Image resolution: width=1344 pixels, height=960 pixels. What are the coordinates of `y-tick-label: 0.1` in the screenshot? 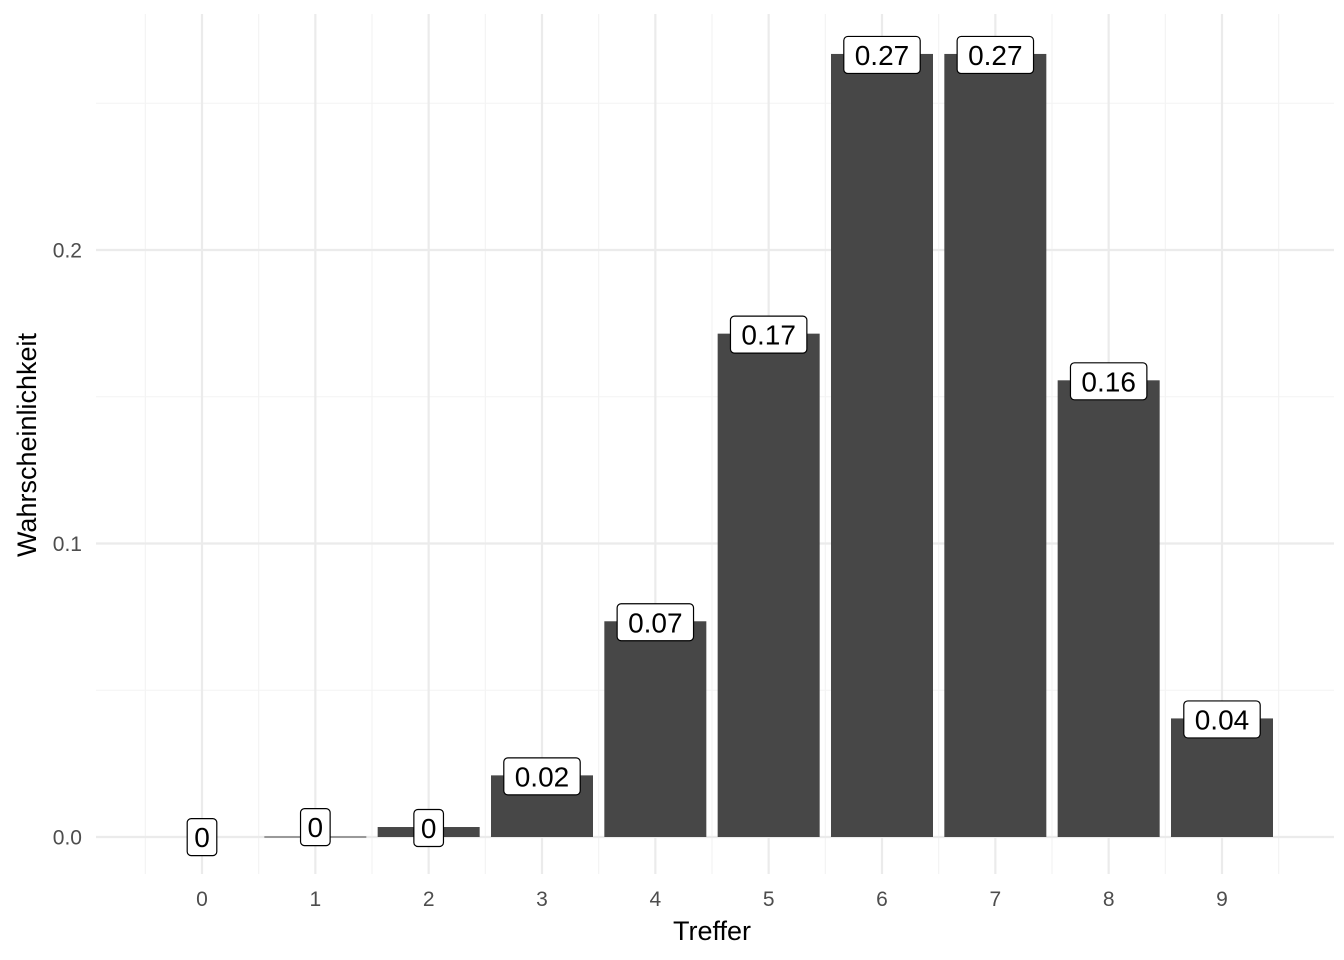 It's located at (67, 544).